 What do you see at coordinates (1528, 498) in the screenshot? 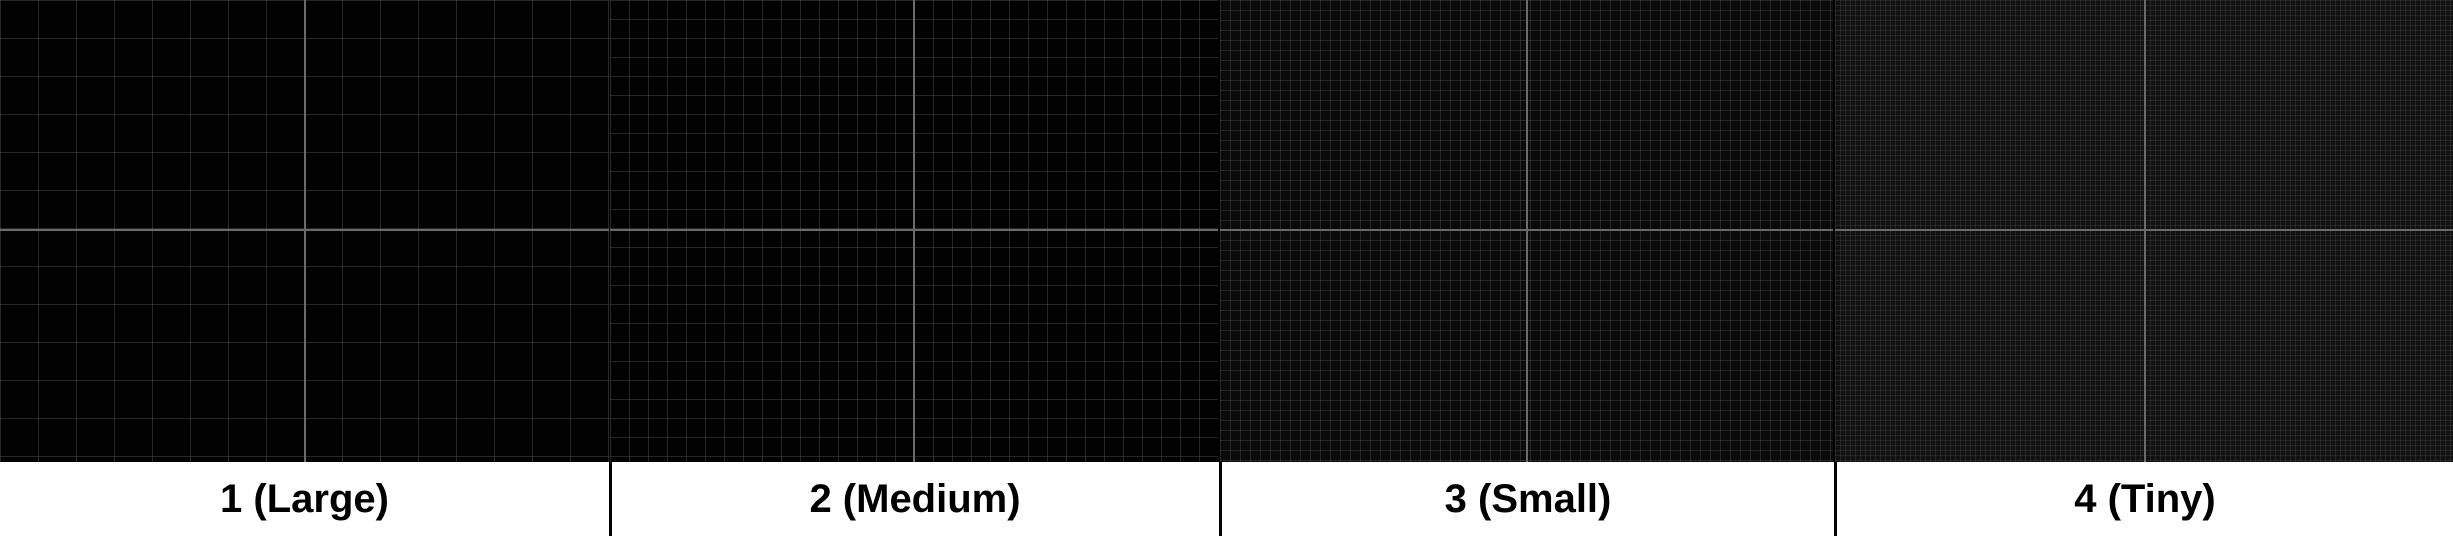
I see `panel-label-small: 3 (Small)` at bounding box center [1528, 498].